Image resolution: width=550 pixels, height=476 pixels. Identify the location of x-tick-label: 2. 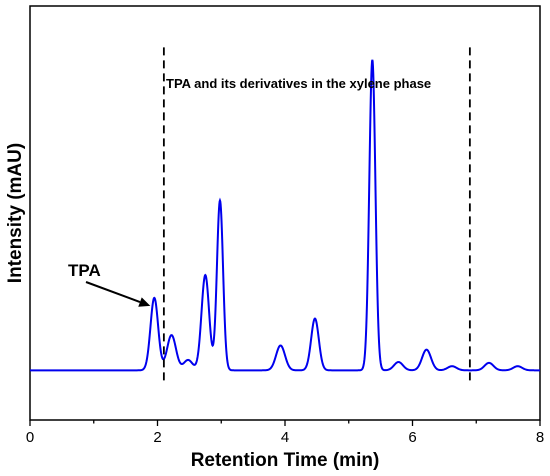
(157, 437).